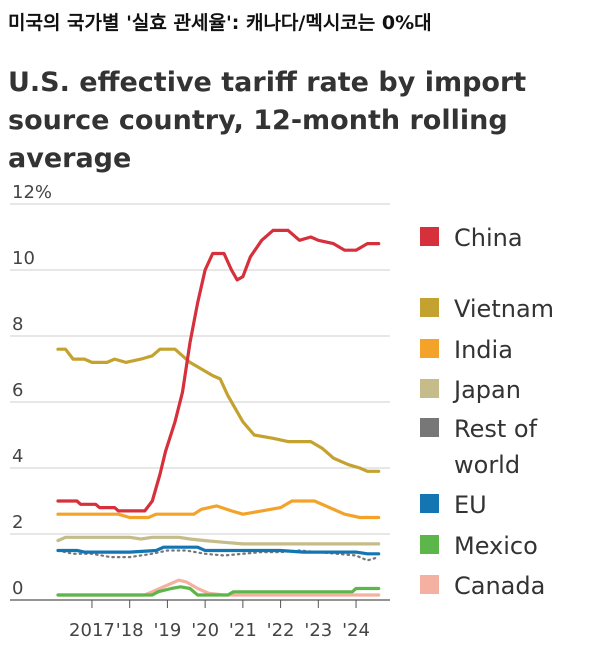  What do you see at coordinates (17, 324) in the screenshot?
I see `y-tick-label: 8` at bounding box center [17, 324].